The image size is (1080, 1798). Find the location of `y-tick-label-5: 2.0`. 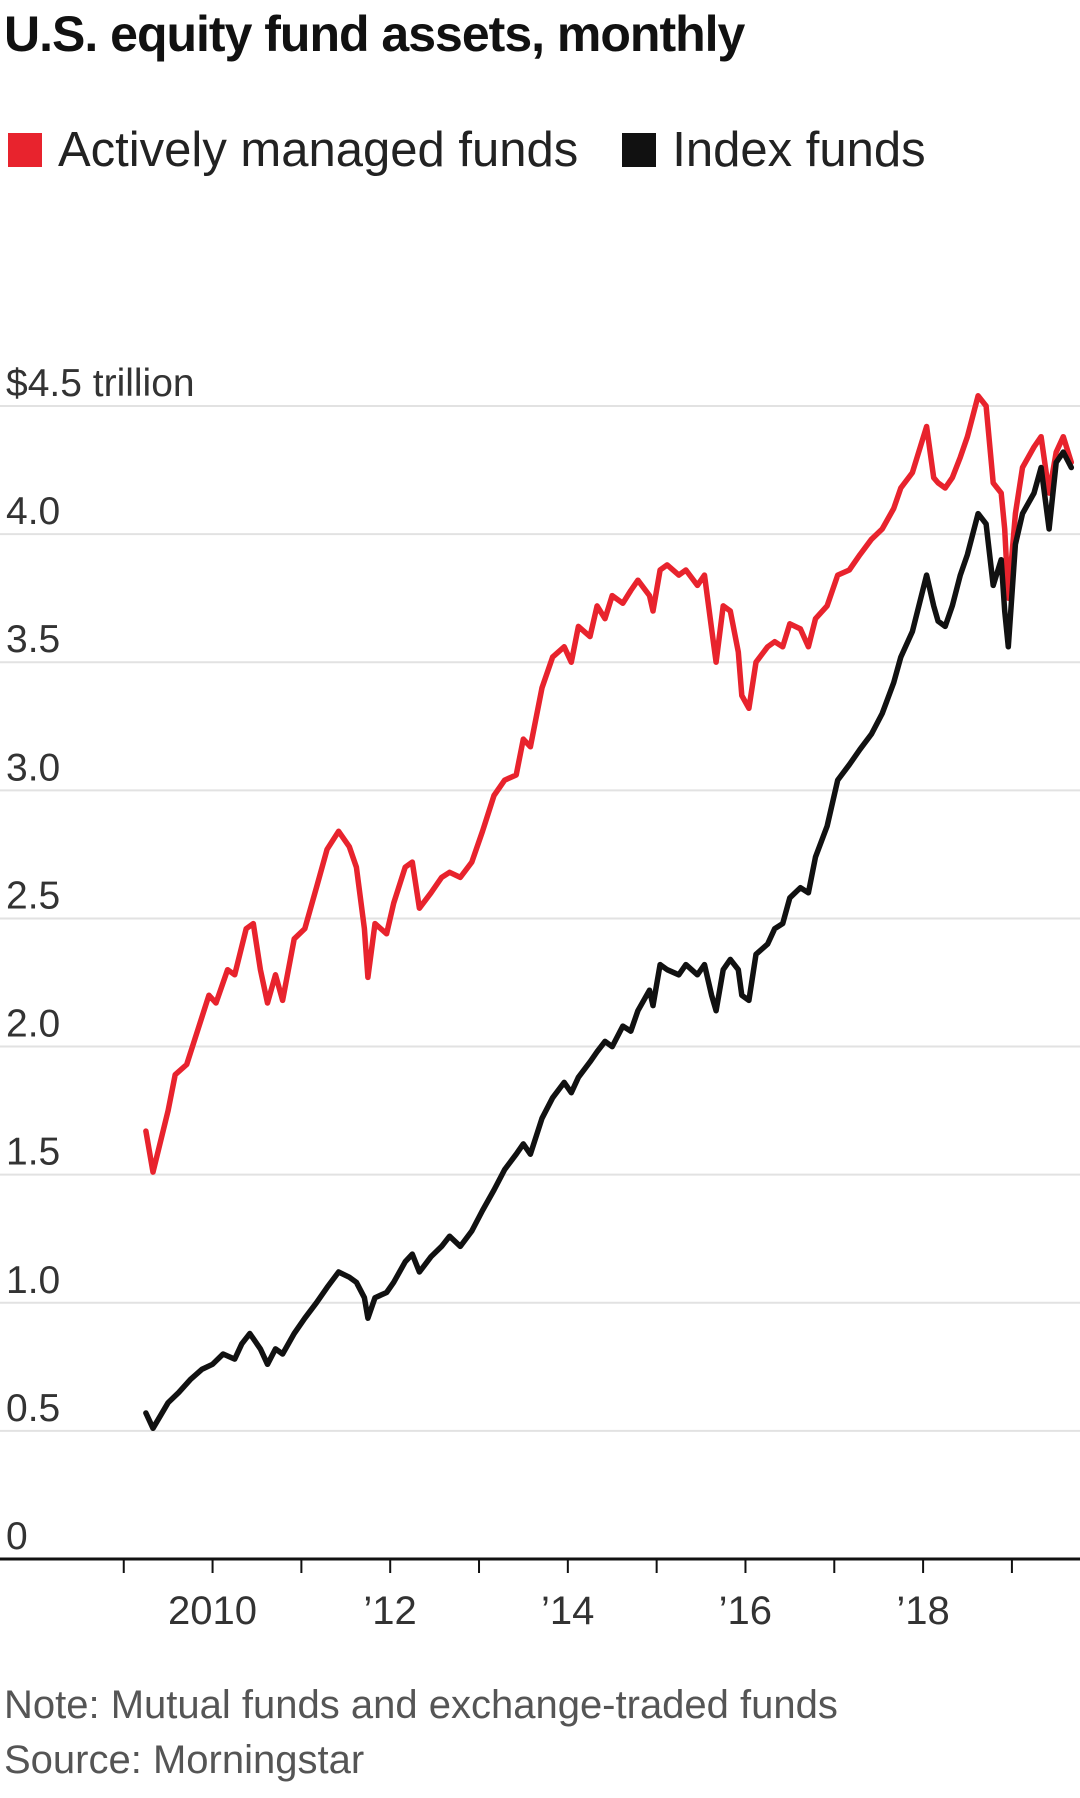

y-tick-label-5: 2.0 is located at coordinates (33, 1024).